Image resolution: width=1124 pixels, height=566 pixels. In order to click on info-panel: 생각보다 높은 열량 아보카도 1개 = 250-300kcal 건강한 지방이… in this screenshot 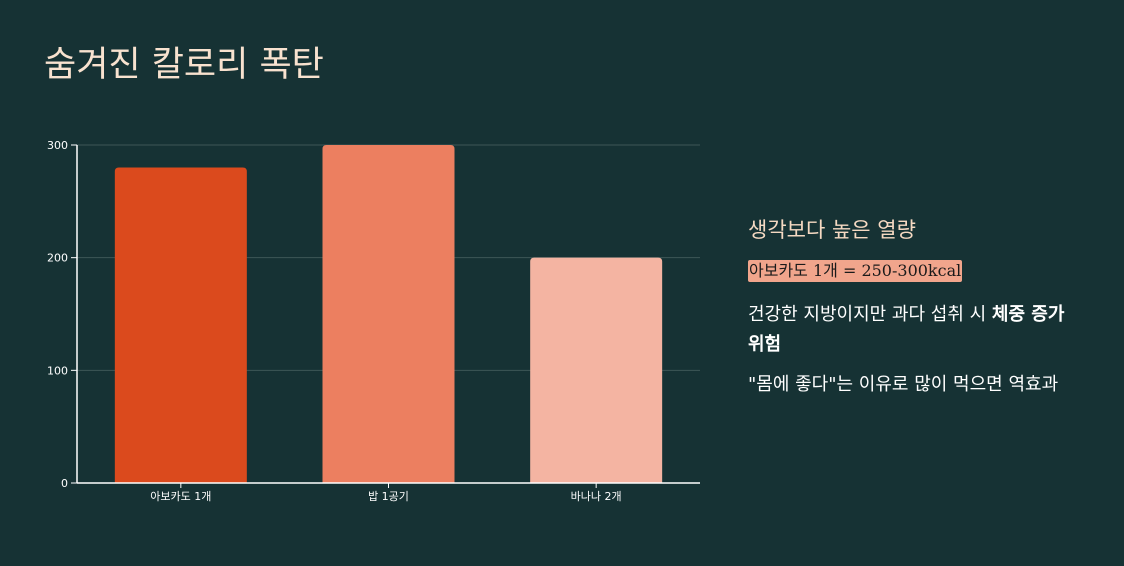, I will do `click(918, 312)`.